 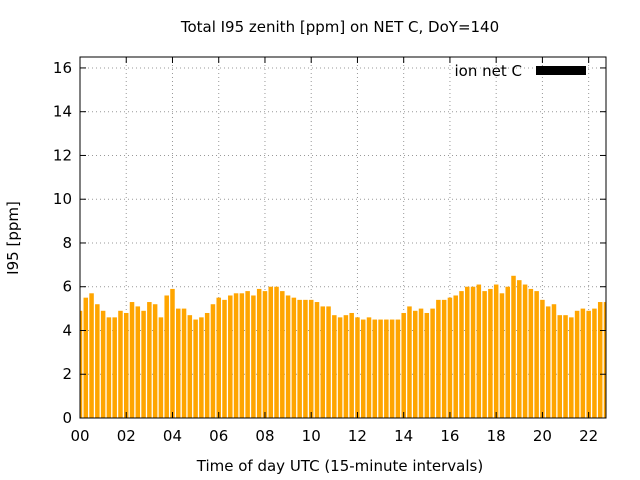 What do you see at coordinates (172, 436) in the screenshot?
I see `x-tick-label: 04` at bounding box center [172, 436].